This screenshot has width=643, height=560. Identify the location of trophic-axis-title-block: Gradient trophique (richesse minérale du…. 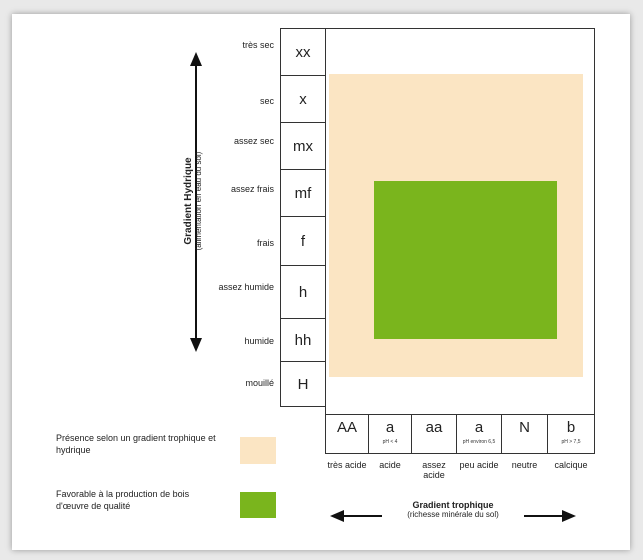
(453, 509).